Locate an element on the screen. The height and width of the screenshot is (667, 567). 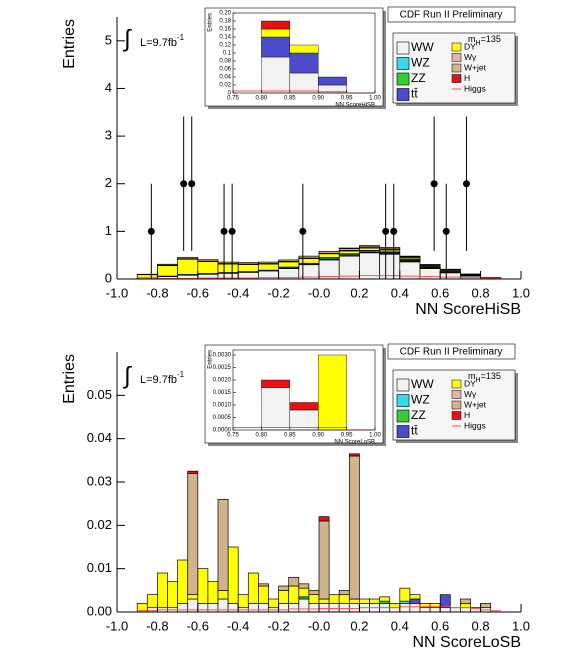
inset-x-tick-label: 0.85 is located at coordinates (290, 436).